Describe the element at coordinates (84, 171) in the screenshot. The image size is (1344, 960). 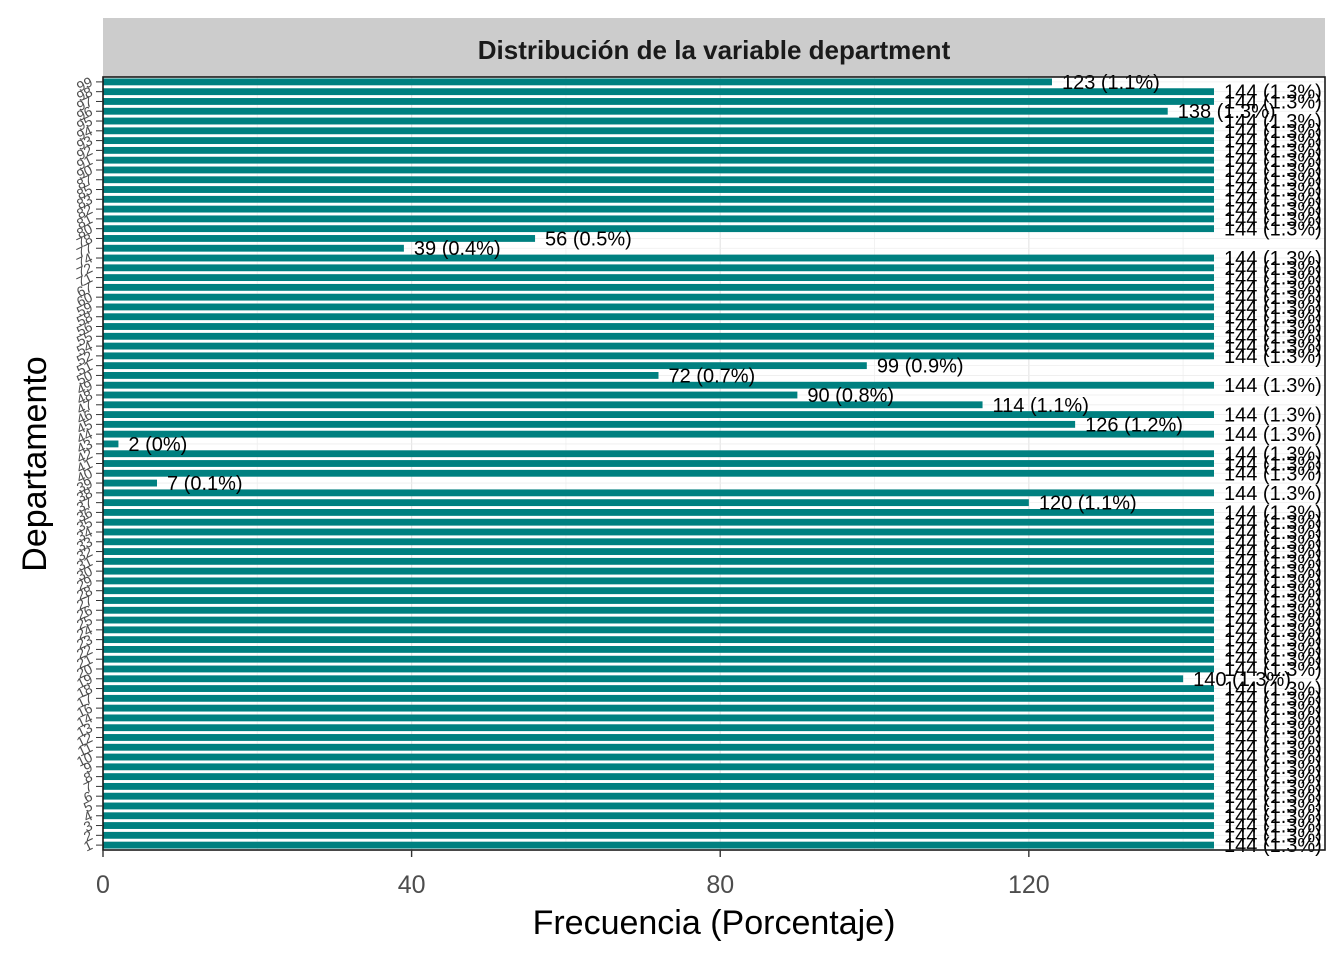
I see `y-tick-label: 90` at that location.